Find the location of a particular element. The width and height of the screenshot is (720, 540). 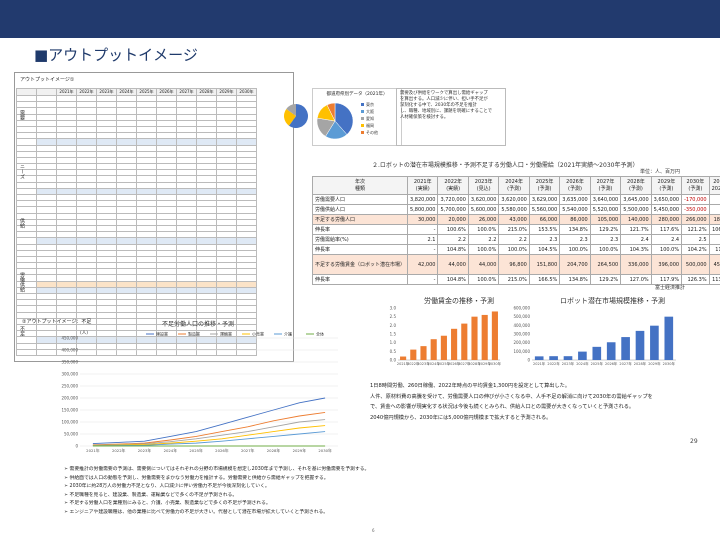

y-tick-label: 600,000 is located at coordinates (521, 308).